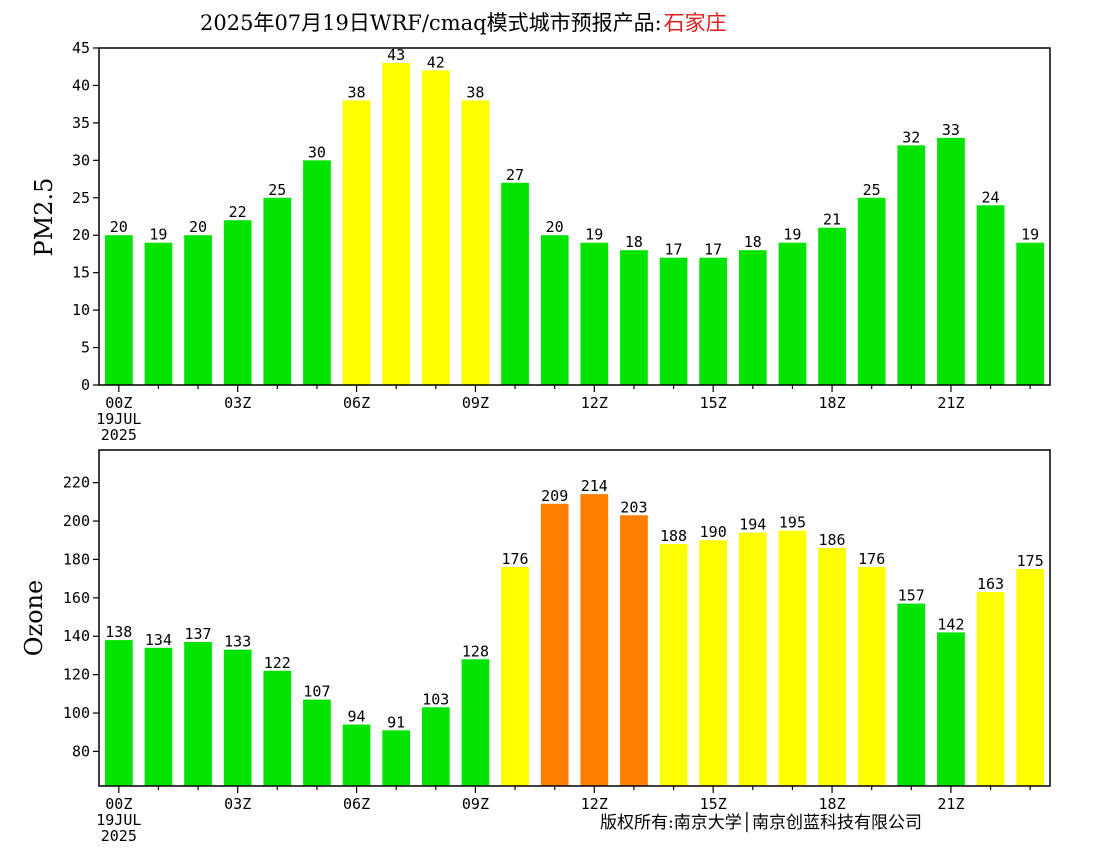  What do you see at coordinates (594, 804) in the screenshot?
I see `ozone-xtick-label: 12Z` at bounding box center [594, 804].